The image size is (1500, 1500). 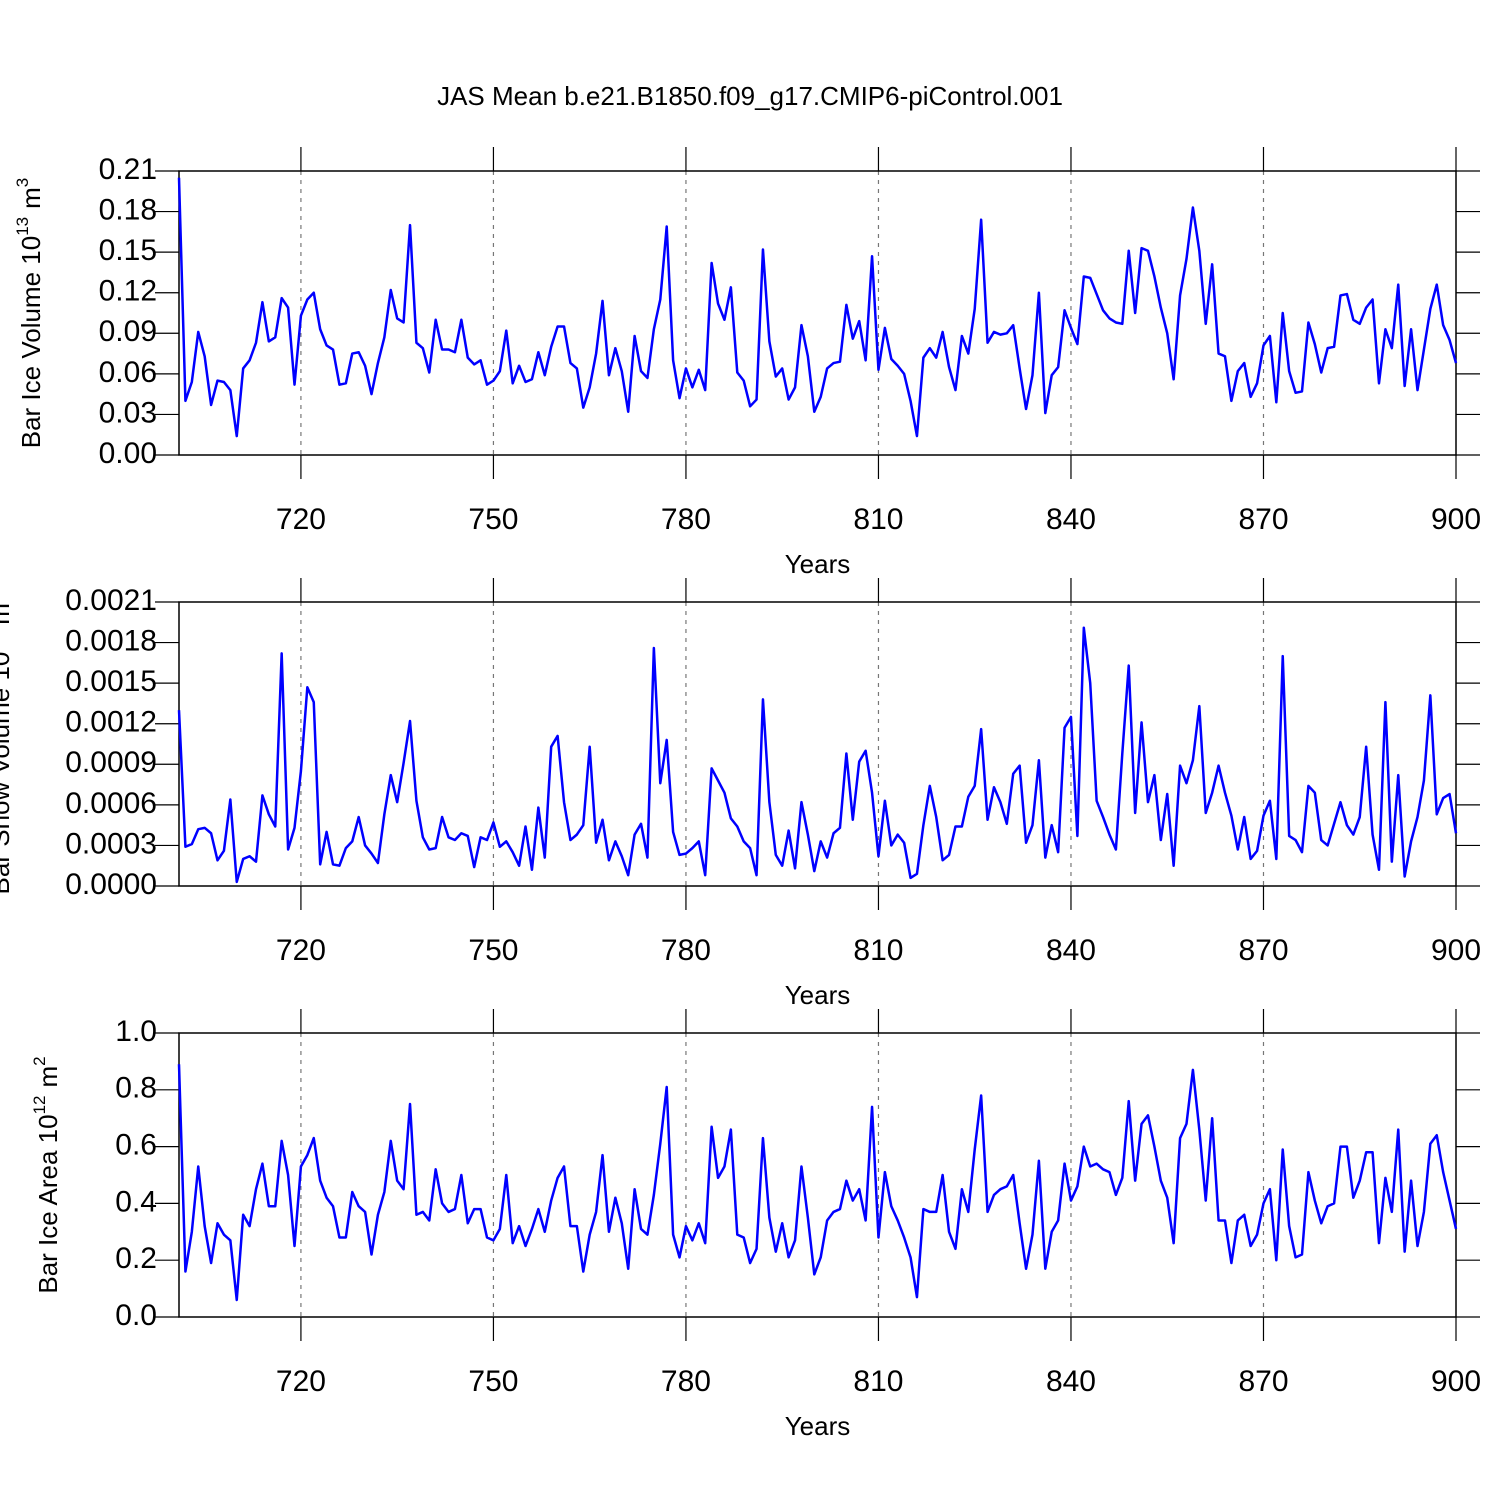 What do you see at coordinates (136, 1258) in the screenshot?
I see `y-tick-label: 0.2` at bounding box center [136, 1258].